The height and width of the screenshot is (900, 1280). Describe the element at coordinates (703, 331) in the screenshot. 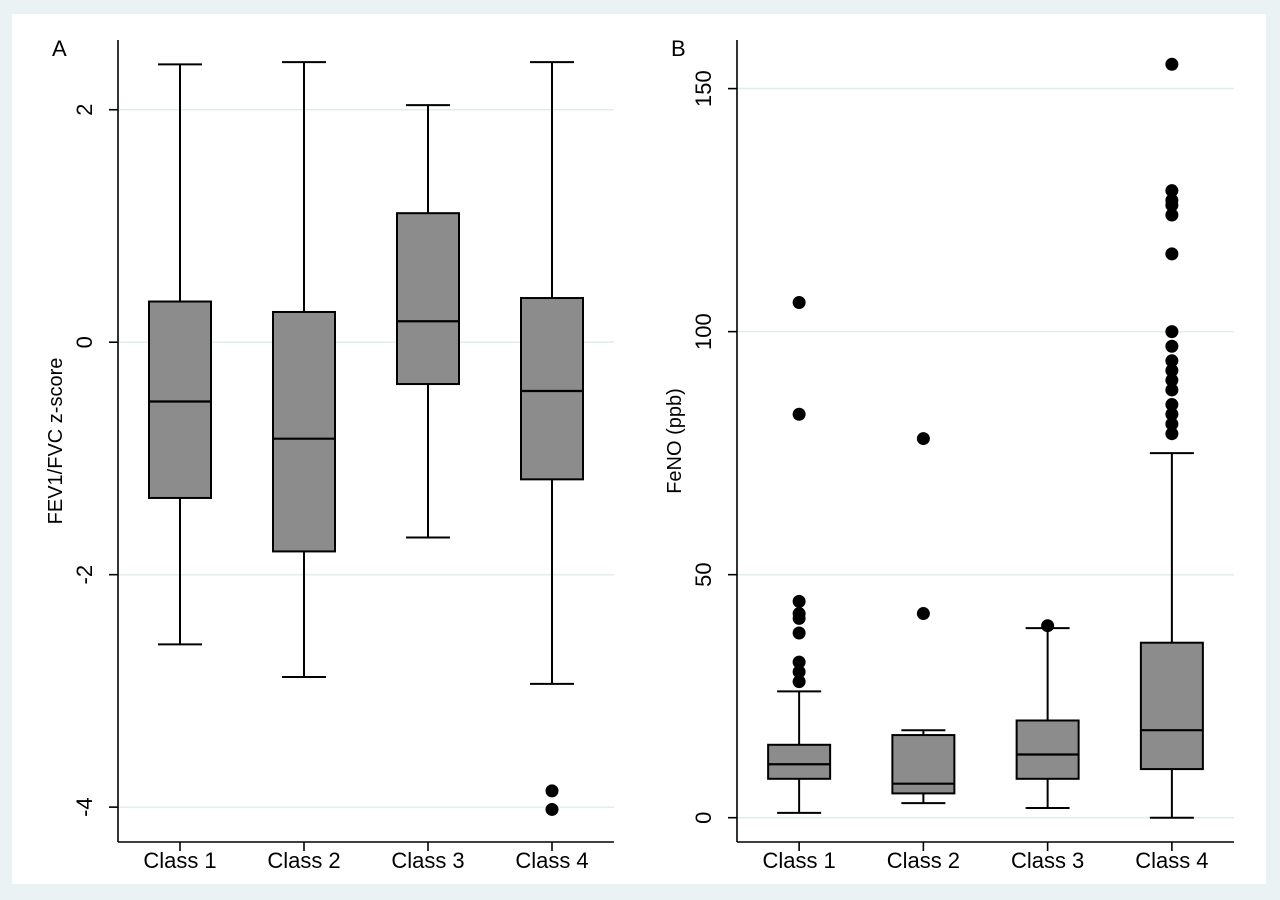

I see `y-tick-label: 100` at that location.